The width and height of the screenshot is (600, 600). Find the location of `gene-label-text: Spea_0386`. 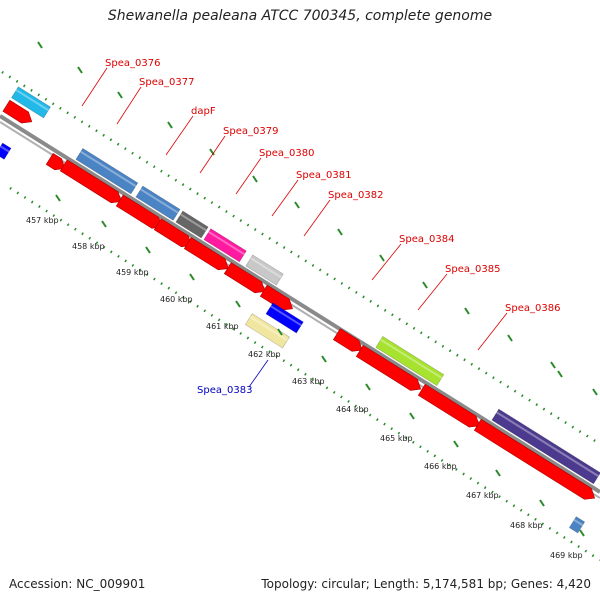

gene-label-text: Spea_0386 is located at coordinates (532, 308).